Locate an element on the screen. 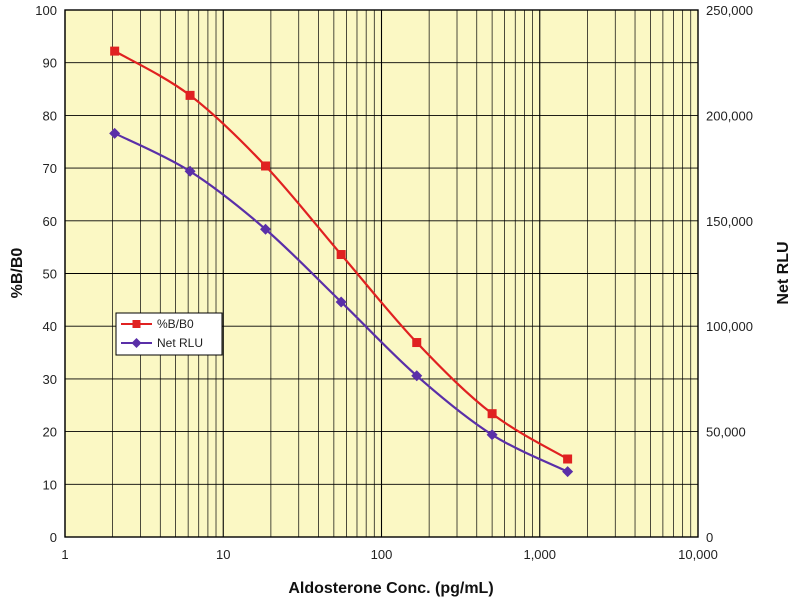  y-tick-label: 90 is located at coordinates (50, 63).